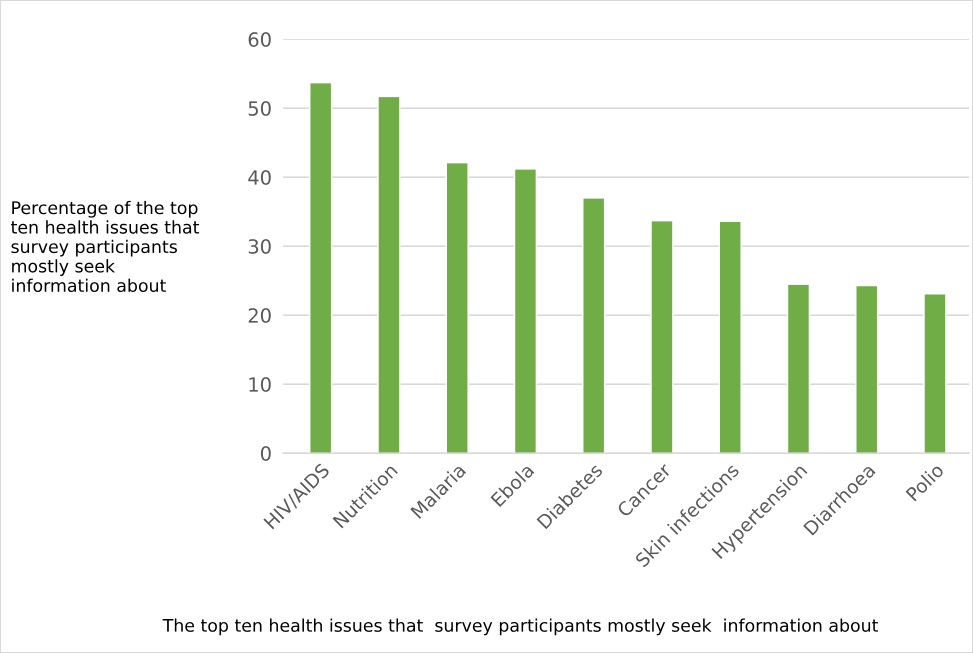  What do you see at coordinates (259, 246) in the screenshot?
I see `y-tick-label: 30` at bounding box center [259, 246].